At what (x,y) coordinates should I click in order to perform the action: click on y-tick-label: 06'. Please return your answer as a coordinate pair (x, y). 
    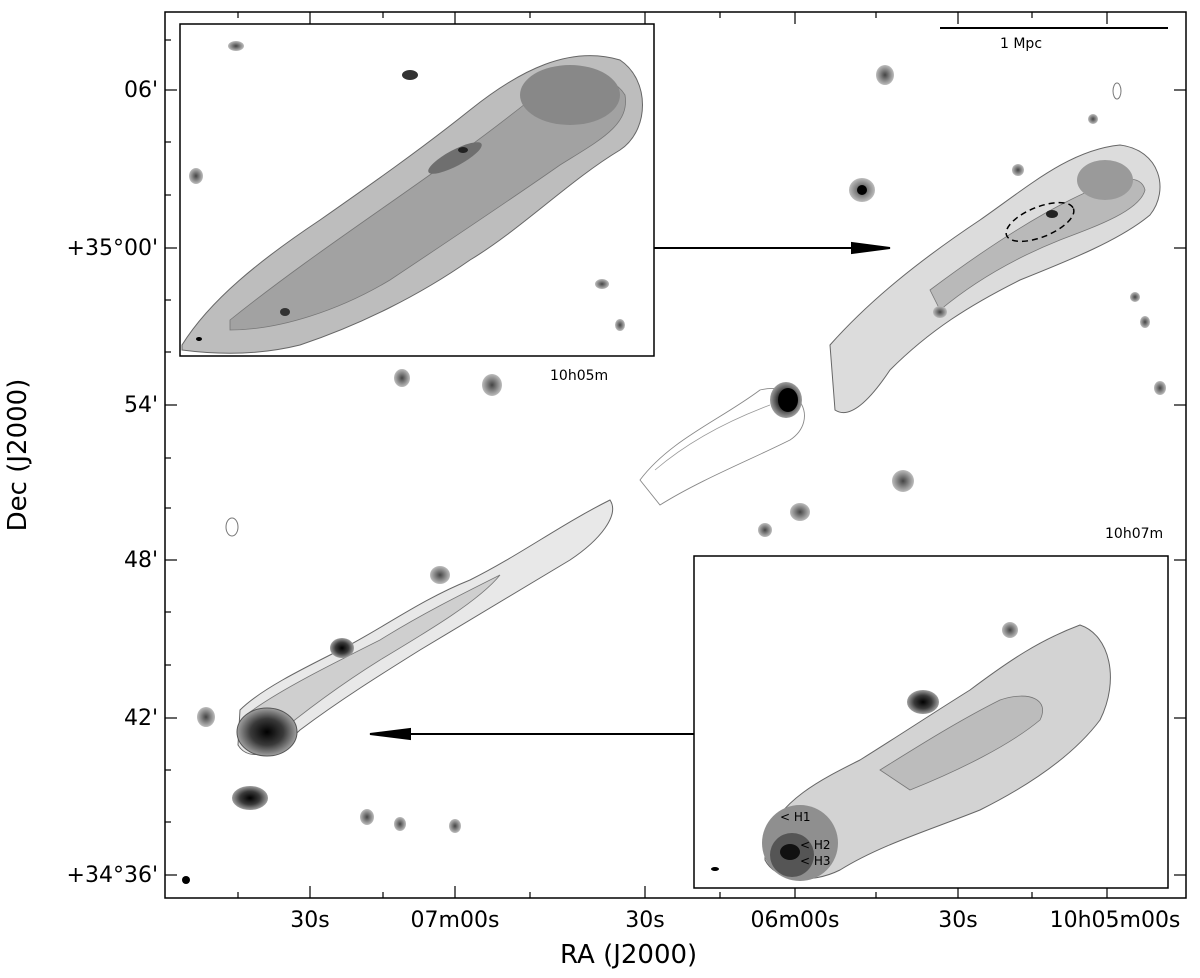
    Looking at the image, I should click on (140, 90).